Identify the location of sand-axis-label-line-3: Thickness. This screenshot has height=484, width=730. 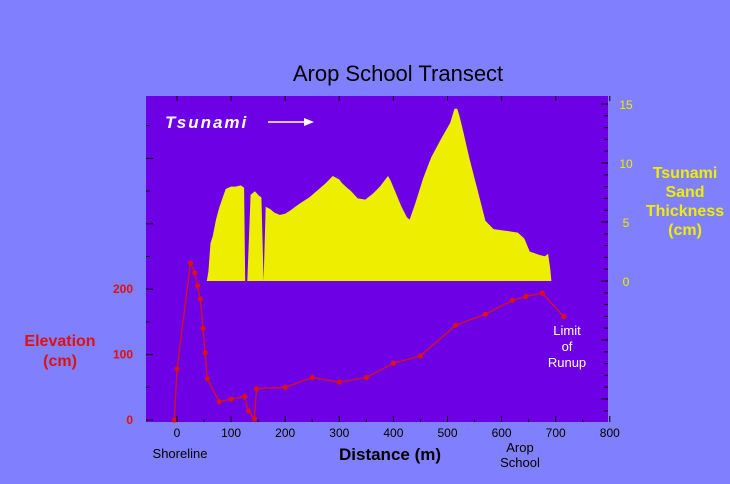
(685, 211).